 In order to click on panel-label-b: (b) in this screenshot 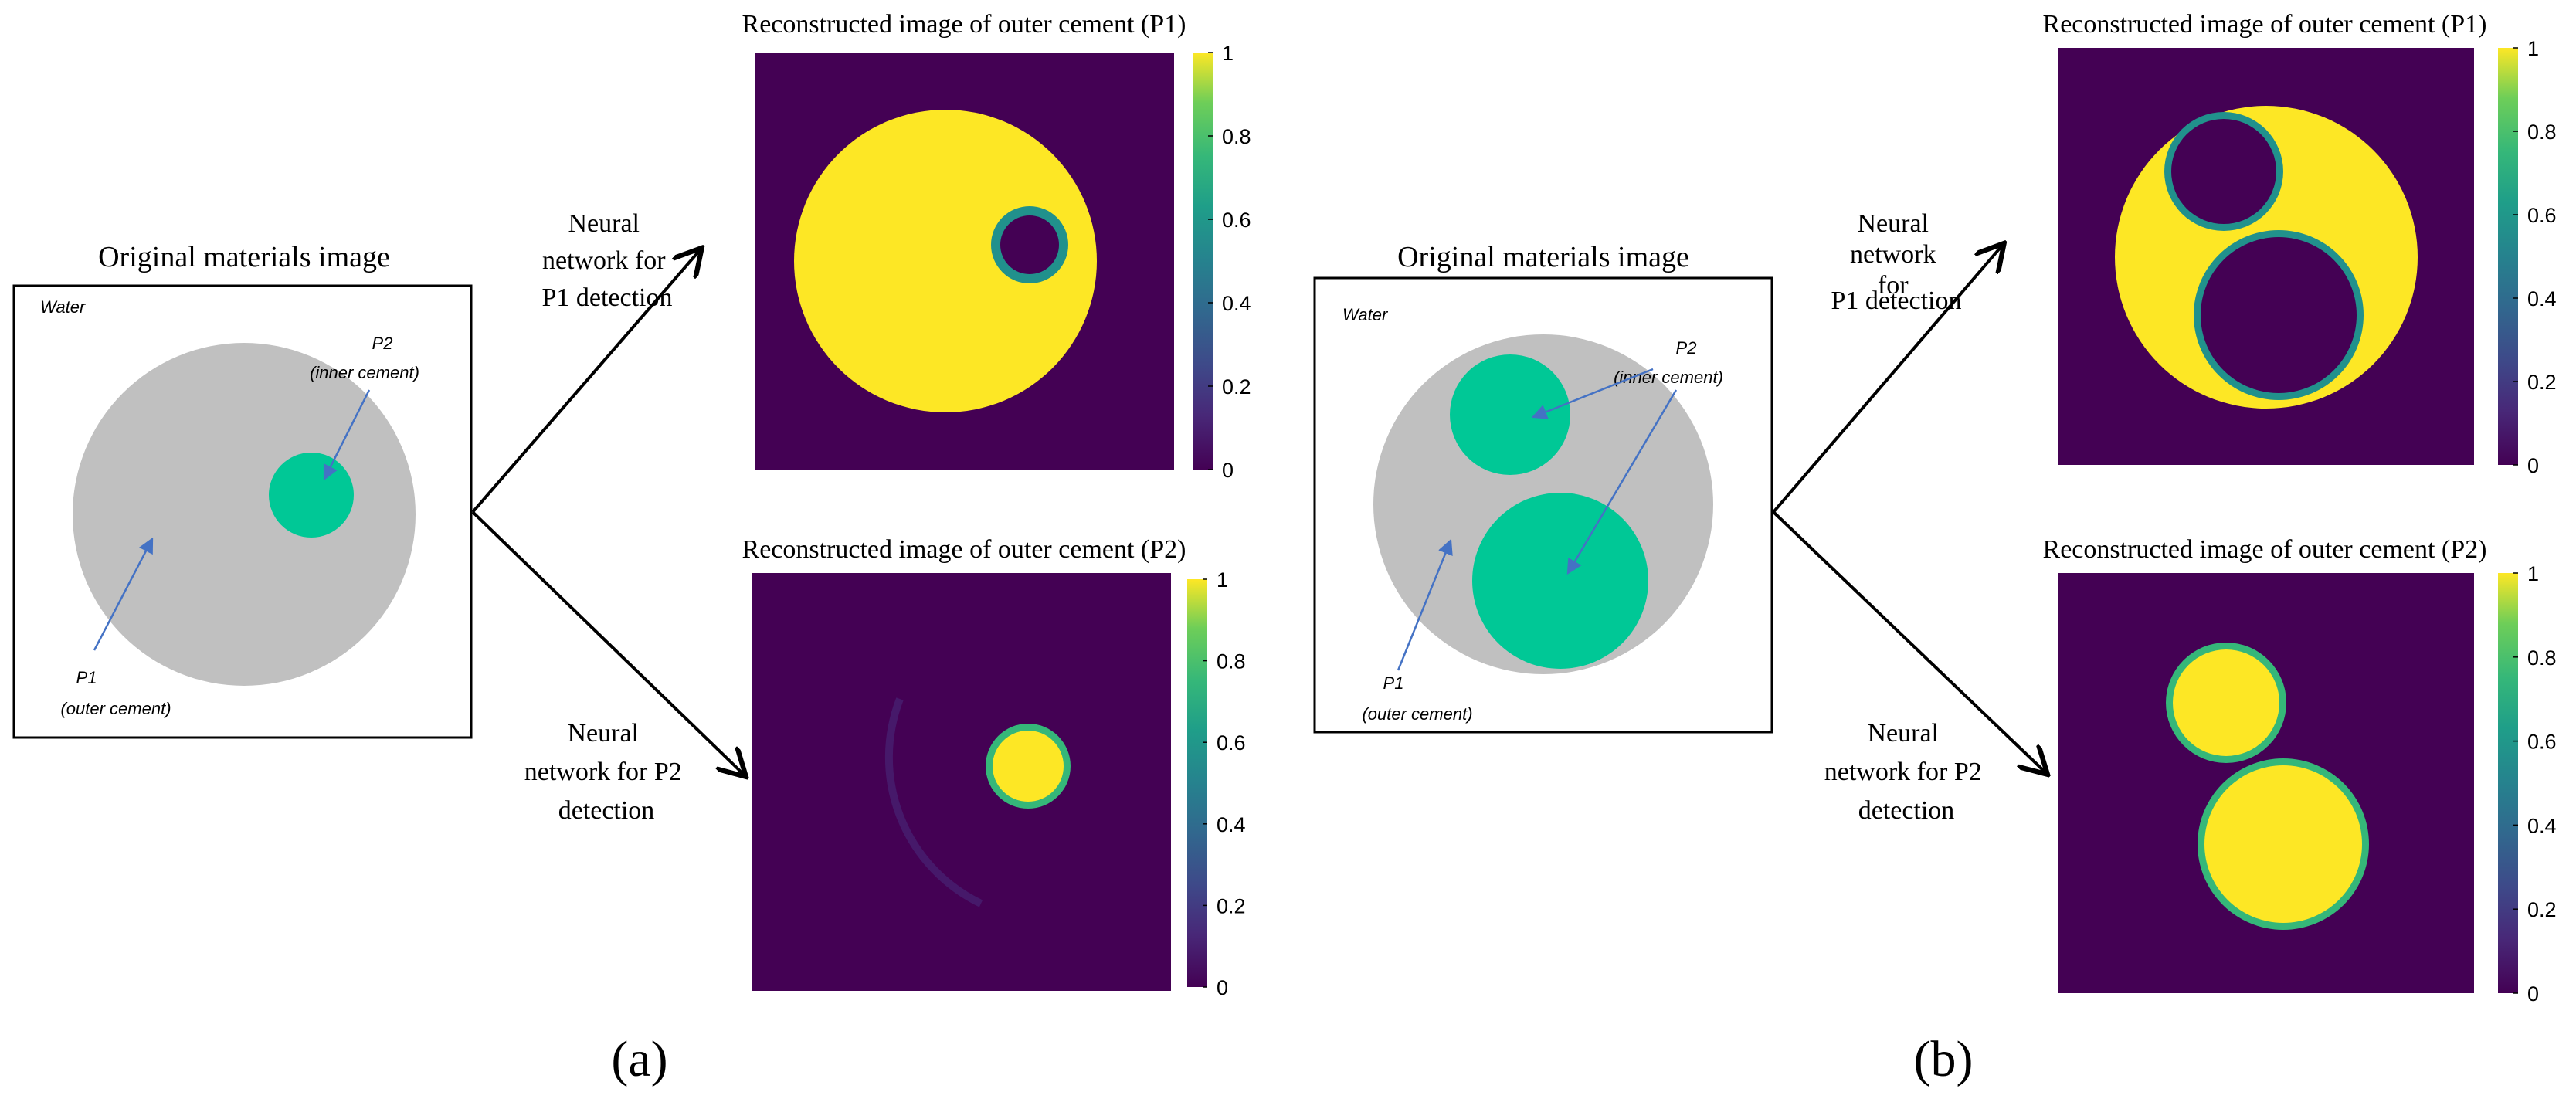, I will do `click(1944, 1059)`.